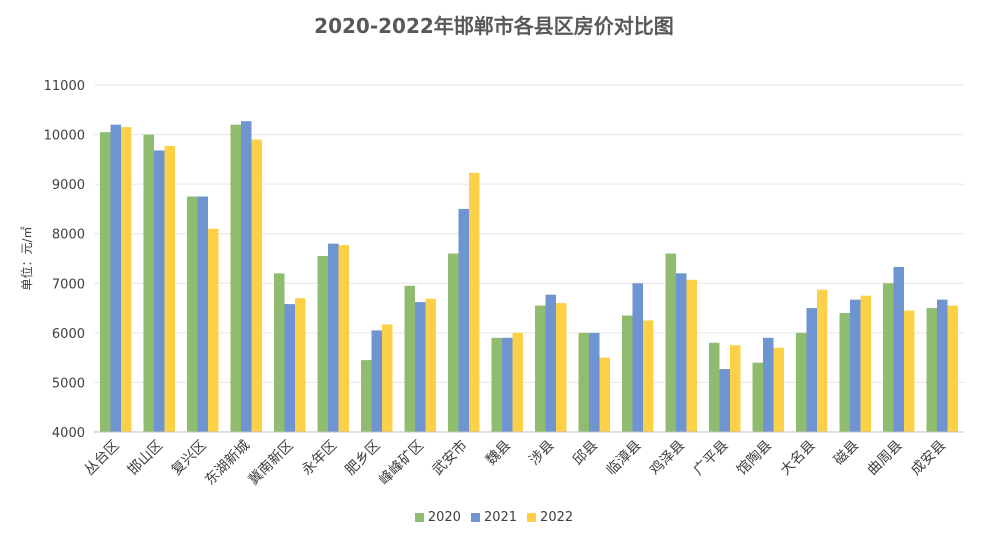 The height and width of the screenshot is (547, 988). What do you see at coordinates (450, 458) in the screenshot?
I see `x-tick-label: 武安市` at bounding box center [450, 458].